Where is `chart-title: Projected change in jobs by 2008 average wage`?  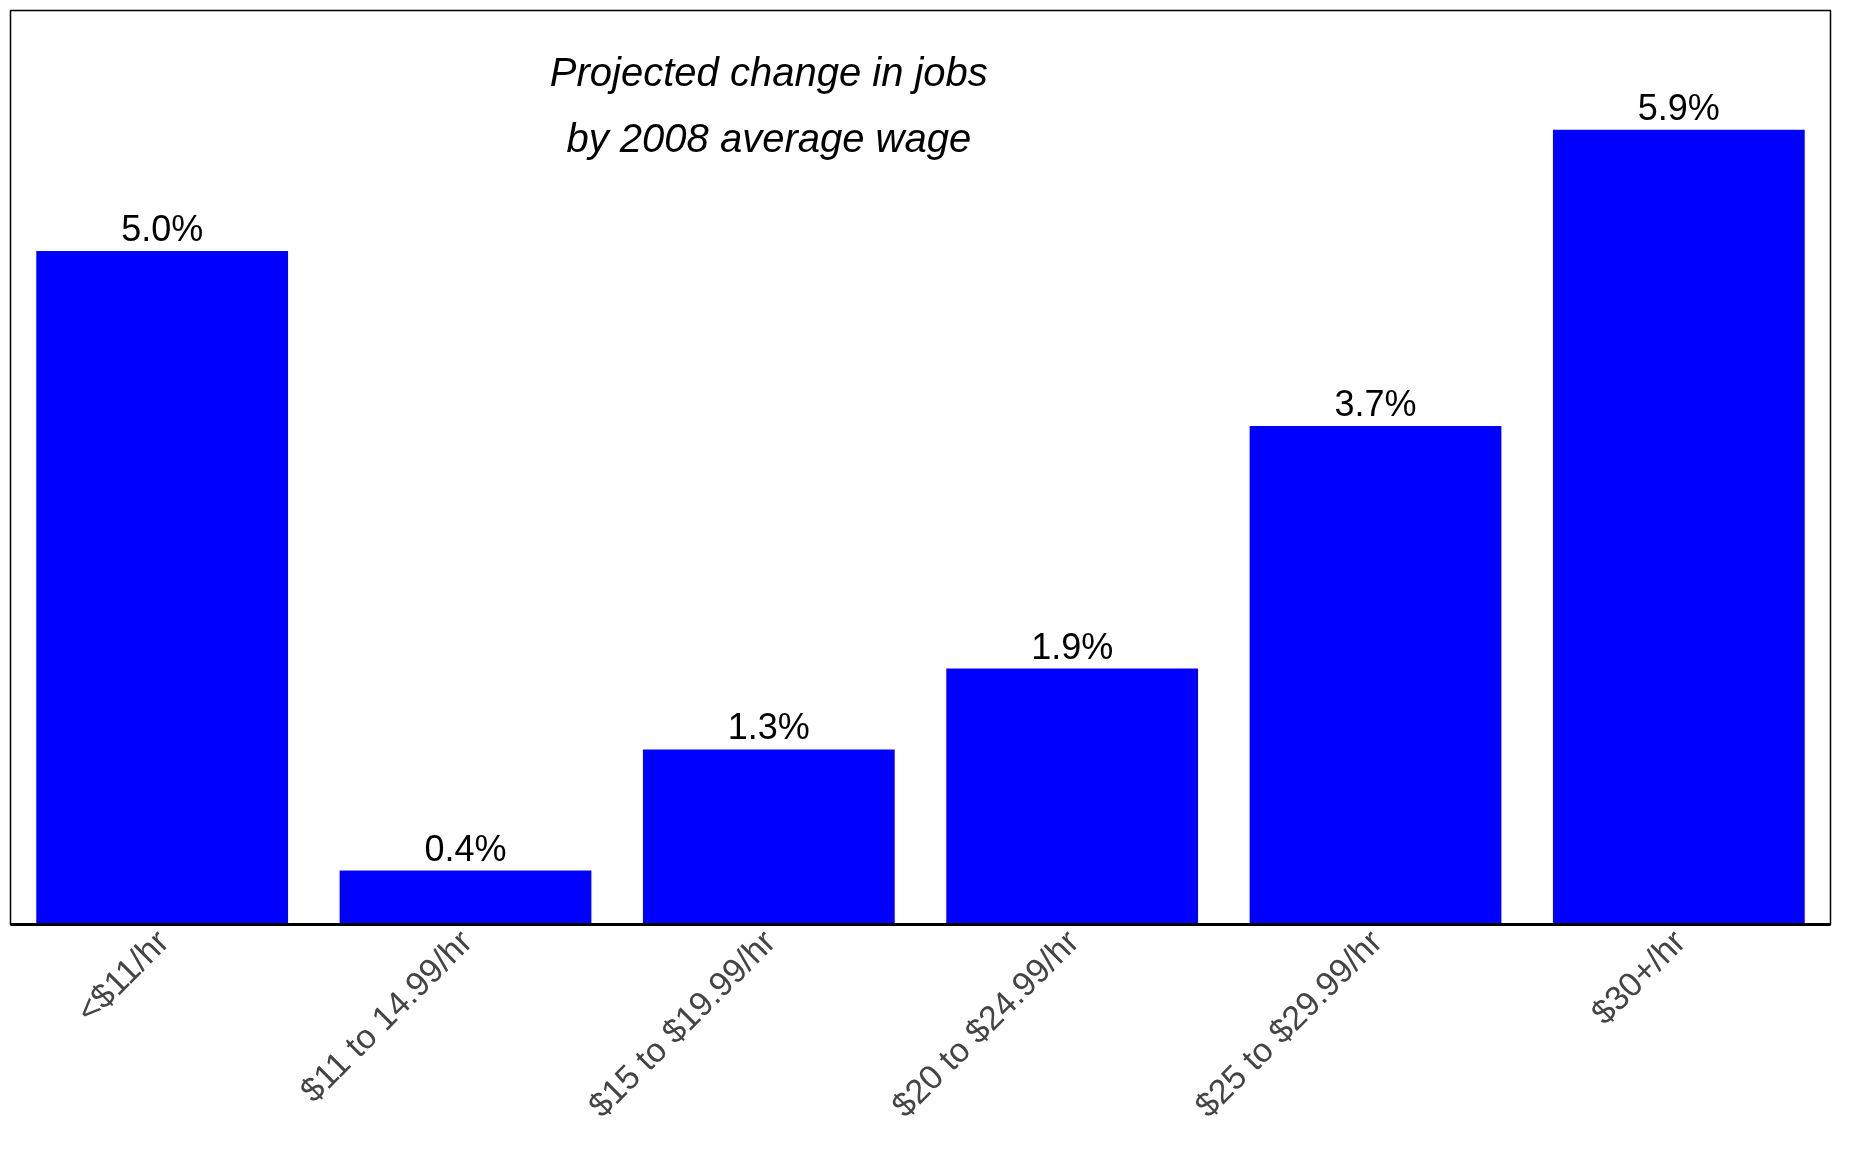
chart-title: Projected change in jobs by 2008 average wage is located at coordinates (768, 105).